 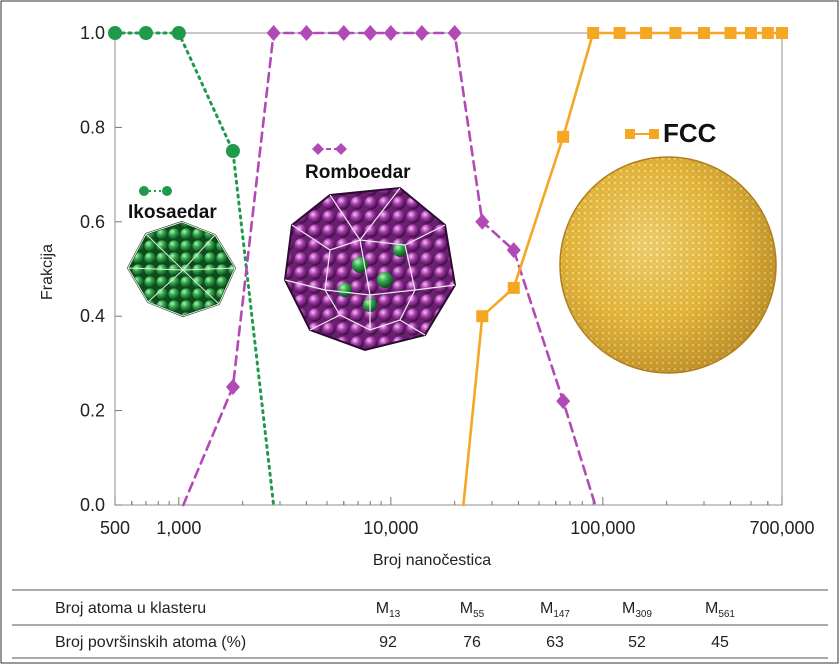 I want to click on y-tick-label: 0.8, so click(x=92, y=127).